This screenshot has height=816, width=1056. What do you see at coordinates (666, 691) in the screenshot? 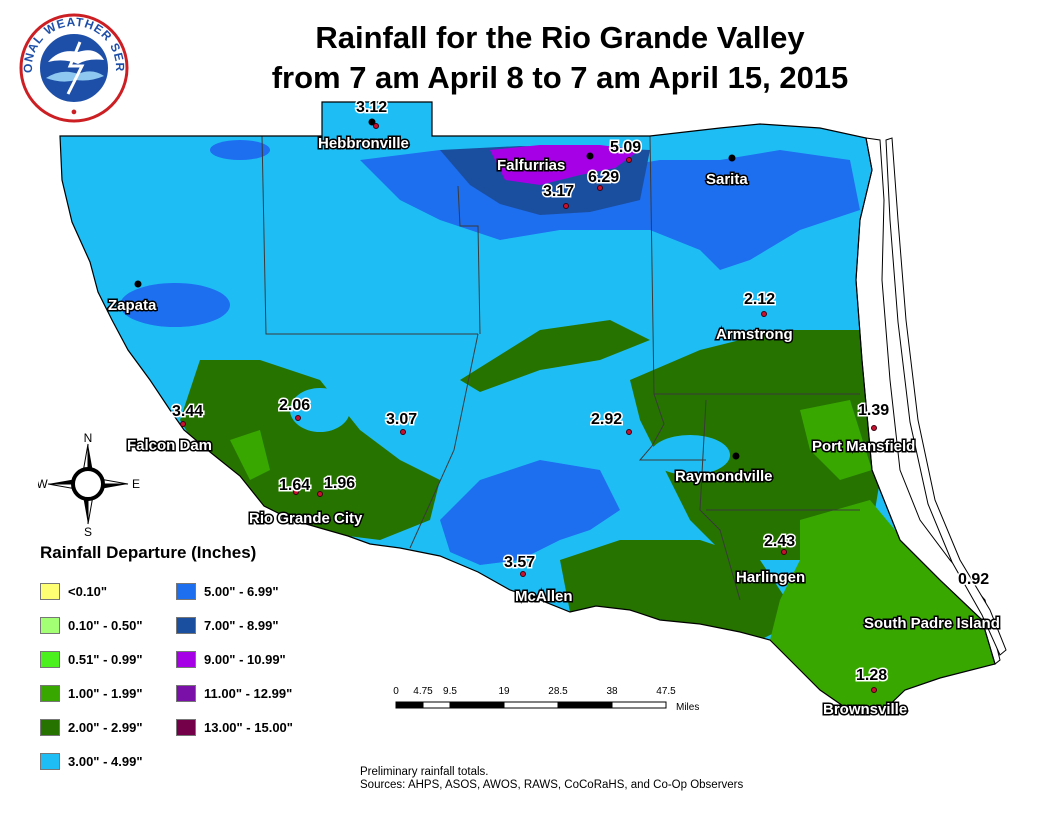
I see `scale-tick-label: 47.5` at bounding box center [666, 691].